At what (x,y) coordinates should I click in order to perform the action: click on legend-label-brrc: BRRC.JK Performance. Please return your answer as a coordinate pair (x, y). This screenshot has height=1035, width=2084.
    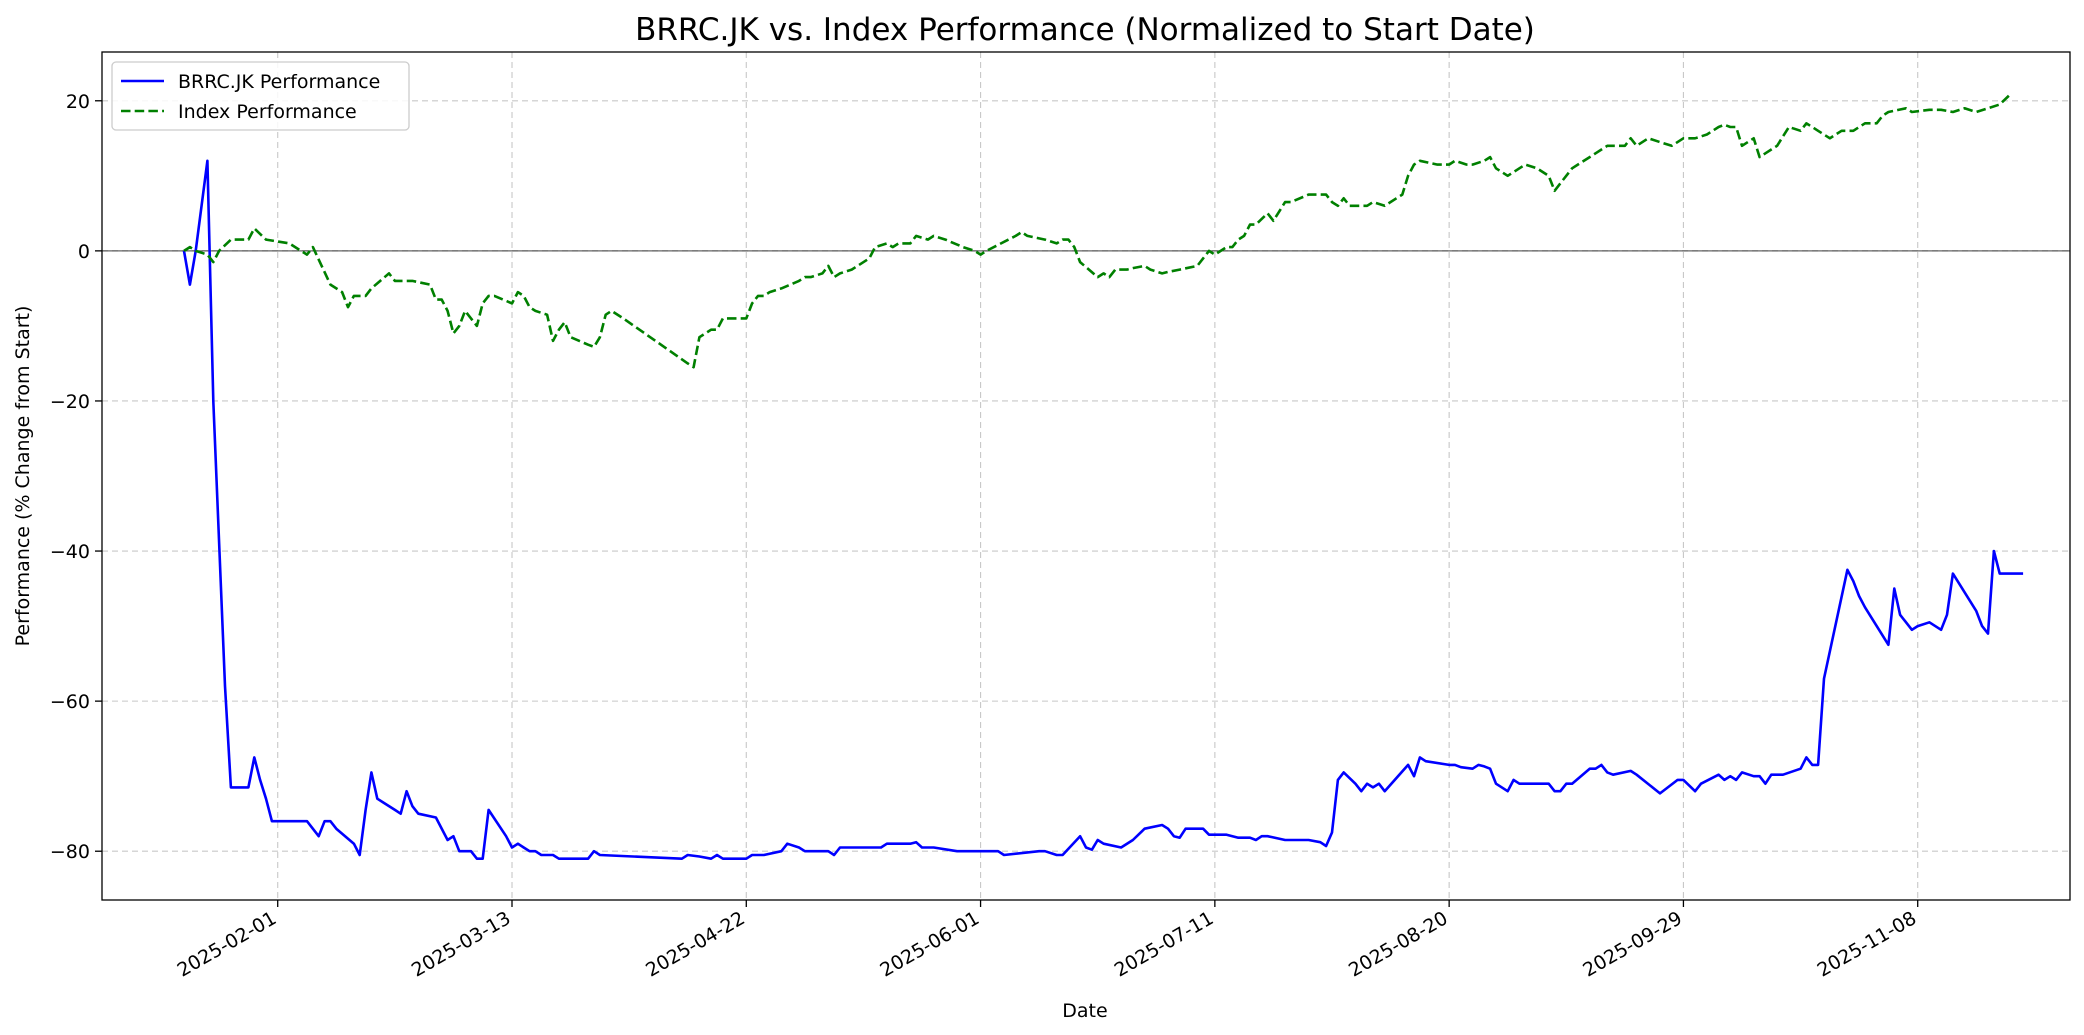
    Looking at the image, I should click on (279, 82).